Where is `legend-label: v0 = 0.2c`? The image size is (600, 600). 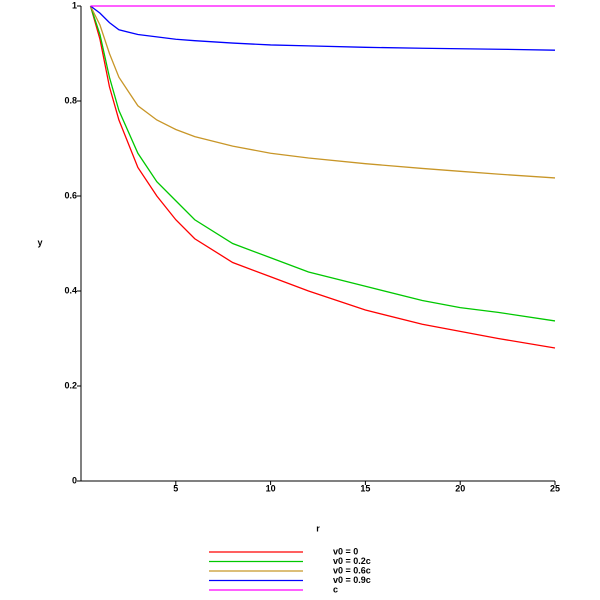 legend-label: v0 = 0.2c is located at coordinates (352, 561).